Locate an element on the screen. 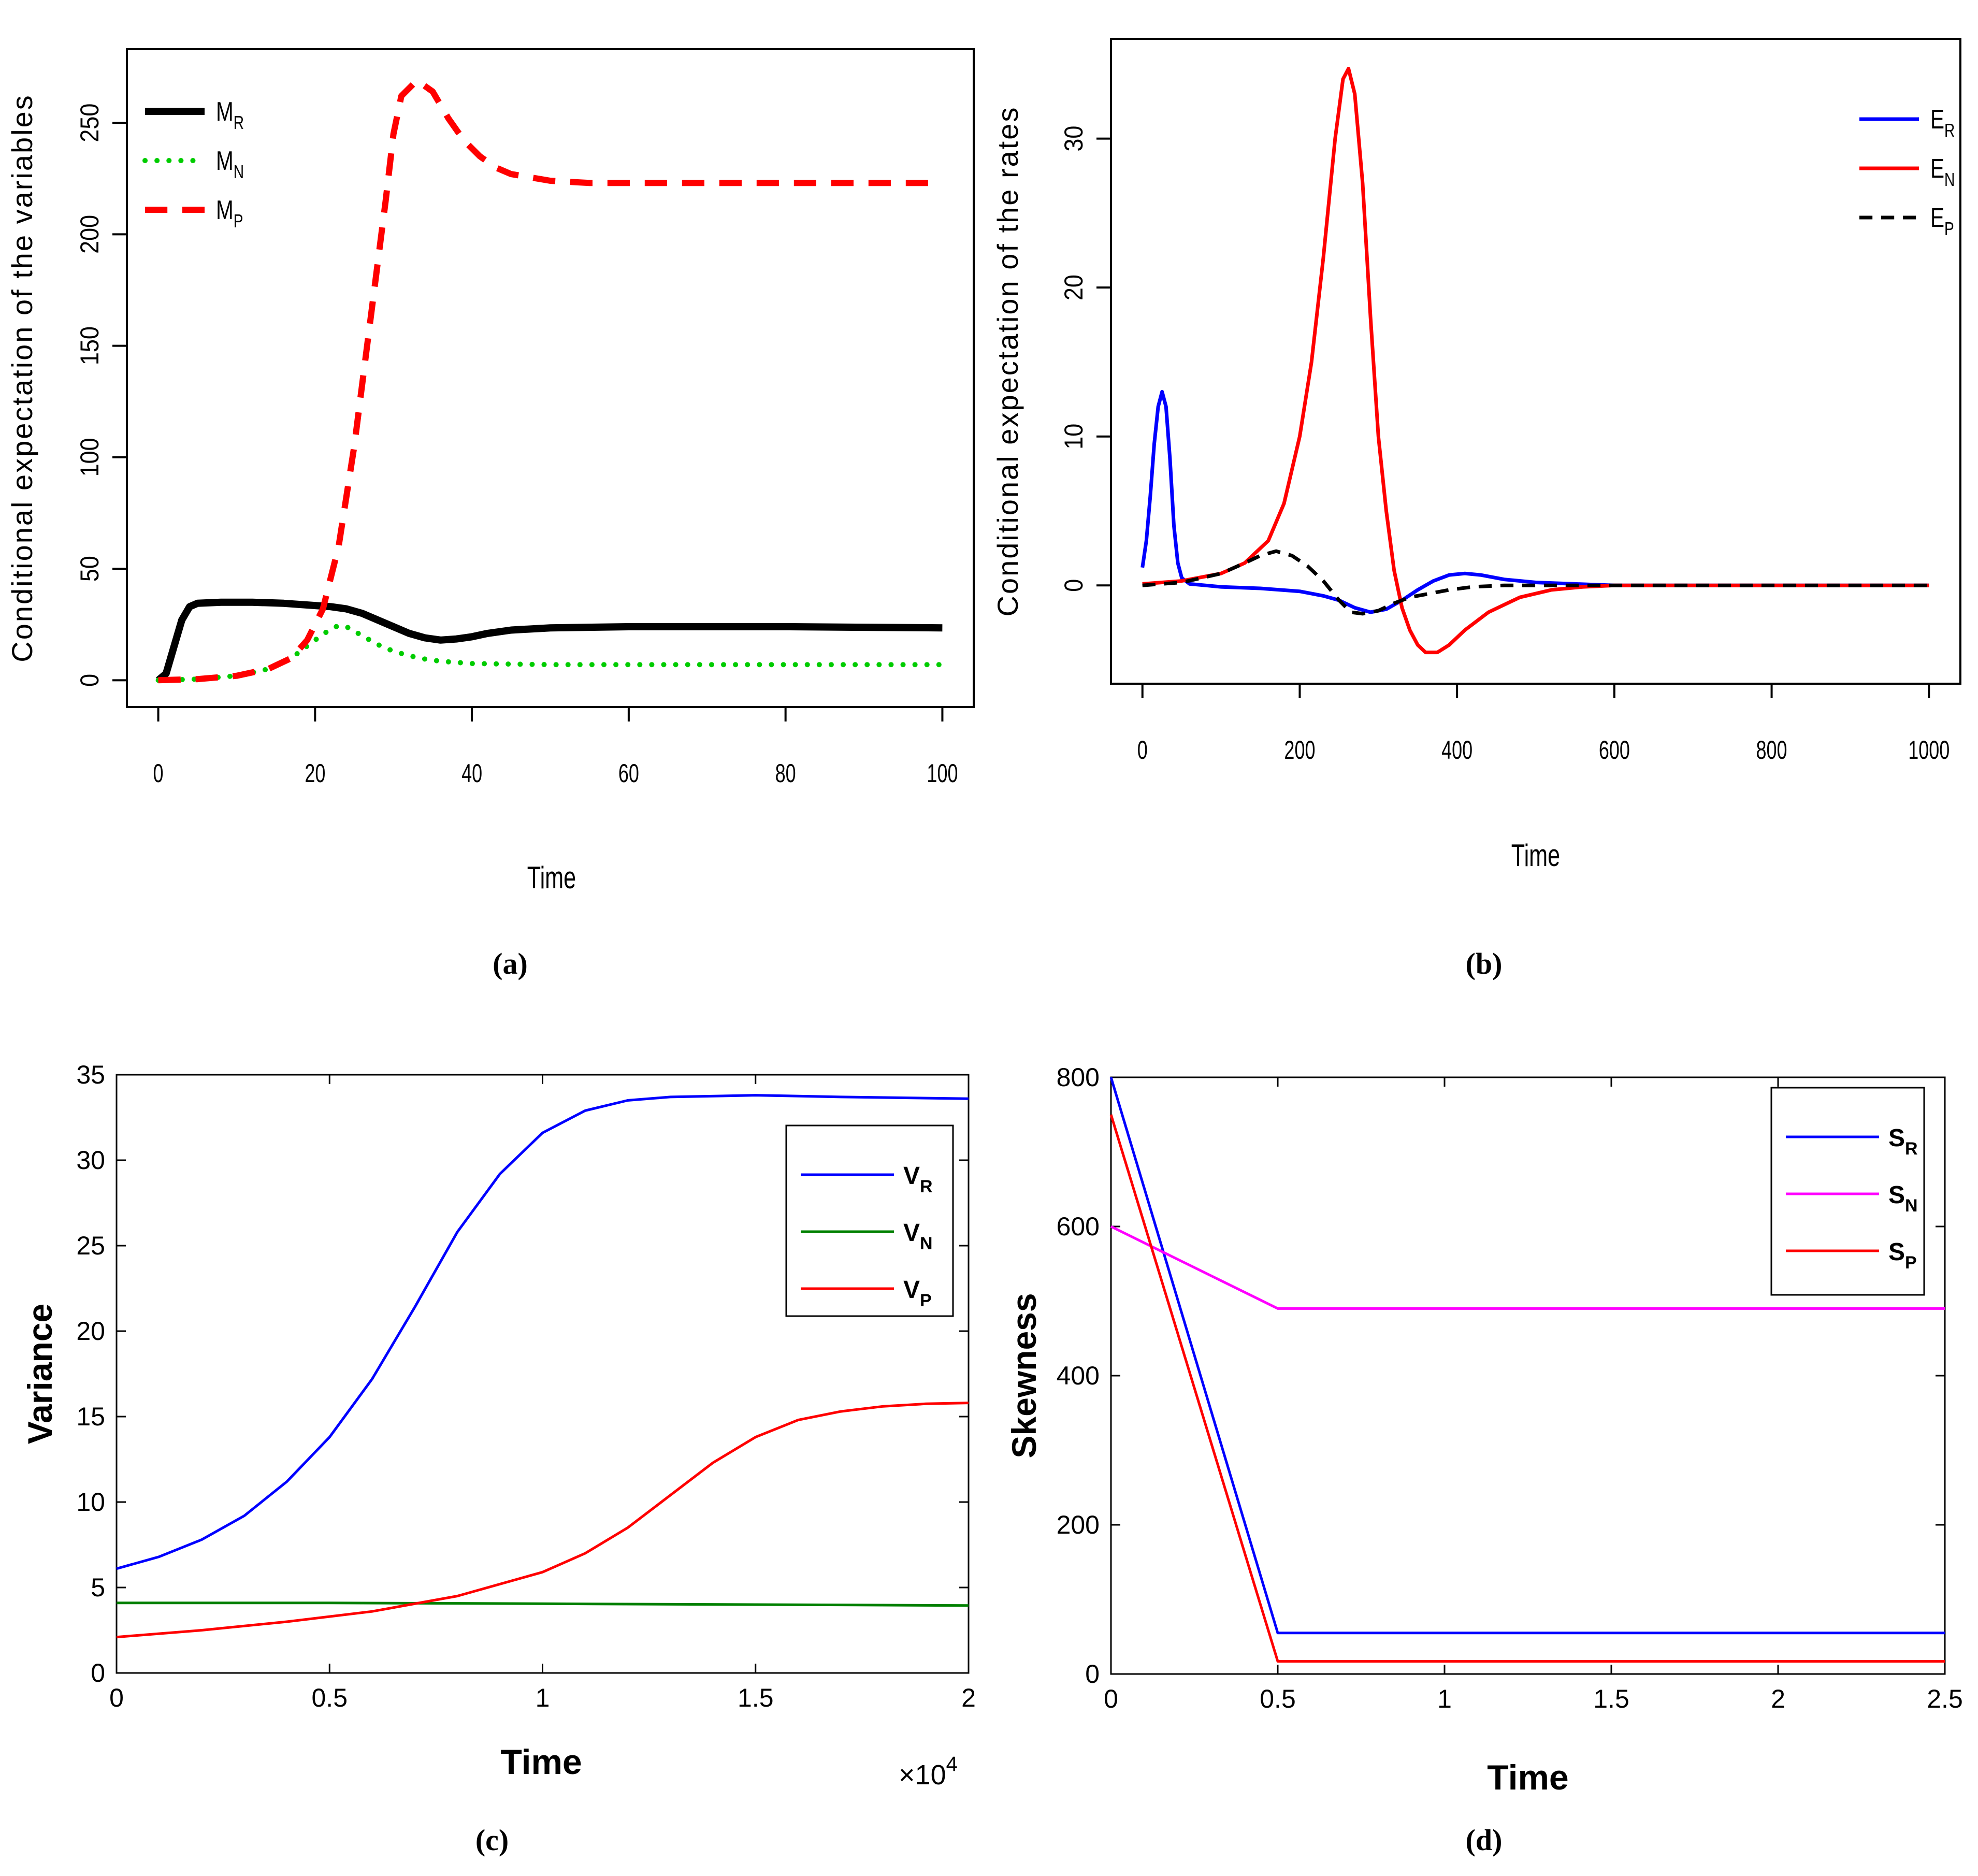  y-tick-label: 25 is located at coordinates (90, 1245).